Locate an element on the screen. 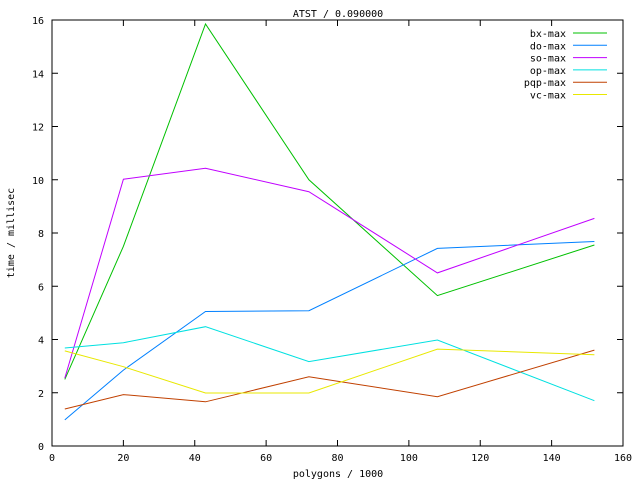  legend-label: pqp-max is located at coordinates (545, 83).